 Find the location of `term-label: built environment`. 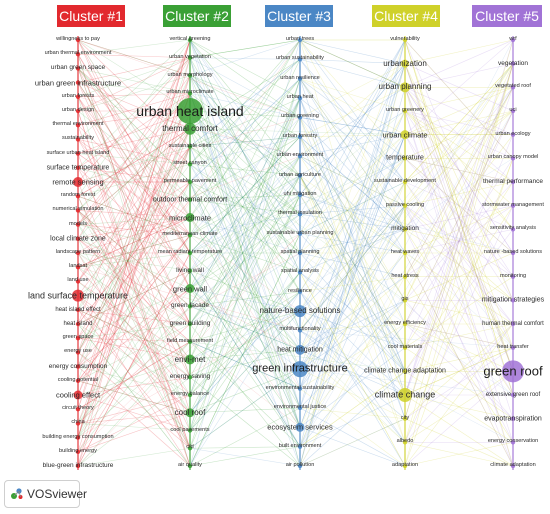

term-label: built environment is located at coordinates (300, 445).